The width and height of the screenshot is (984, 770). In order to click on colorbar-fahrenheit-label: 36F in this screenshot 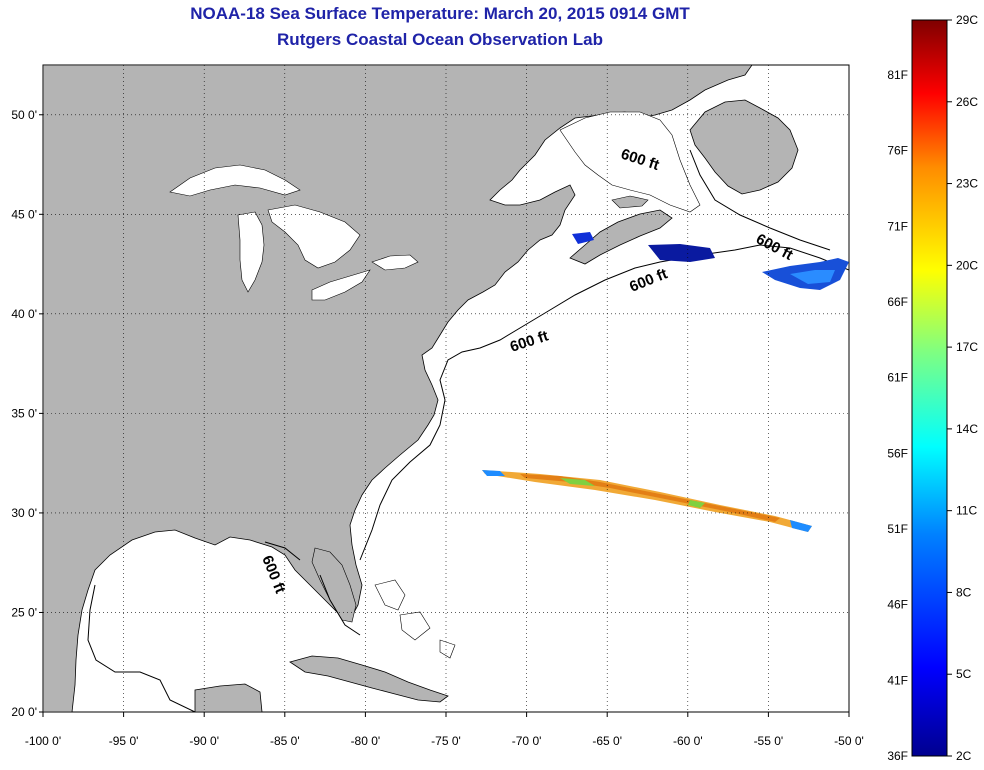, I will do `click(897, 756)`.